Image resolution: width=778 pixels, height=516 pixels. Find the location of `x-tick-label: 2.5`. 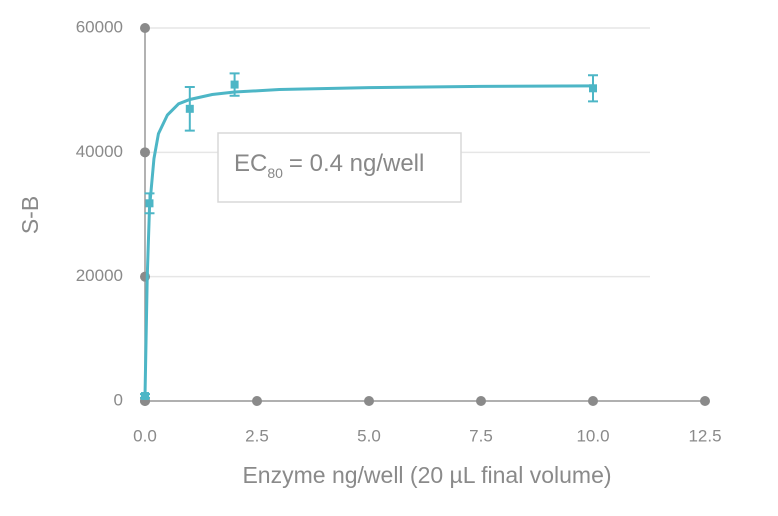

x-tick-label: 2.5 is located at coordinates (257, 435).